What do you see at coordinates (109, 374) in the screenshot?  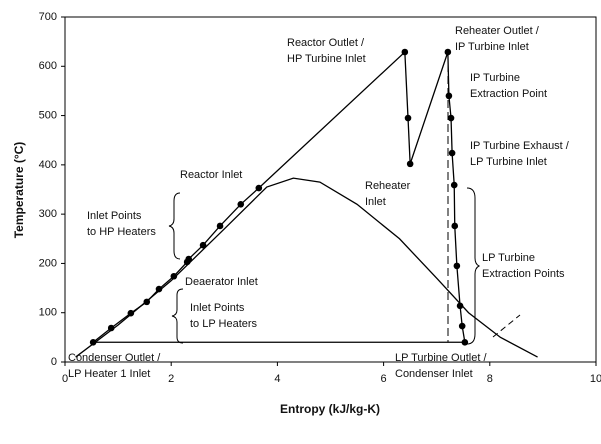 I see `annotation: LP Heater 1 Inlet` at bounding box center [109, 374].